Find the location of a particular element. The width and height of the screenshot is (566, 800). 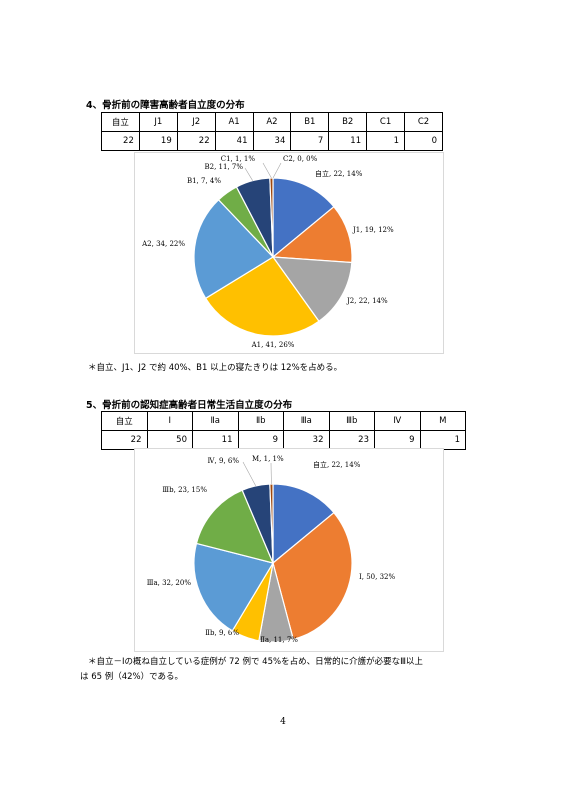

table-header-cell: A2 is located at coordinates (272, 122).